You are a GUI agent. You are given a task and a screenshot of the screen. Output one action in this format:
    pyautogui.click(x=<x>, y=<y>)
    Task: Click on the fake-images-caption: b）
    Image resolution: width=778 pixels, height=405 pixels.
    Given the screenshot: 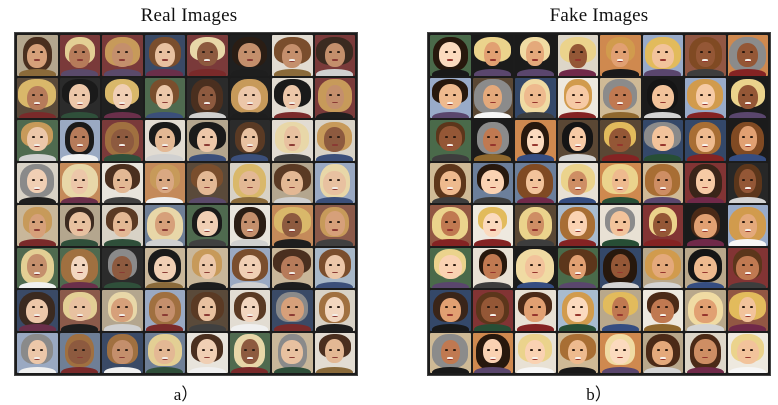 What is the action you would take?
    pyautogui.click(x=599, y=394)
    